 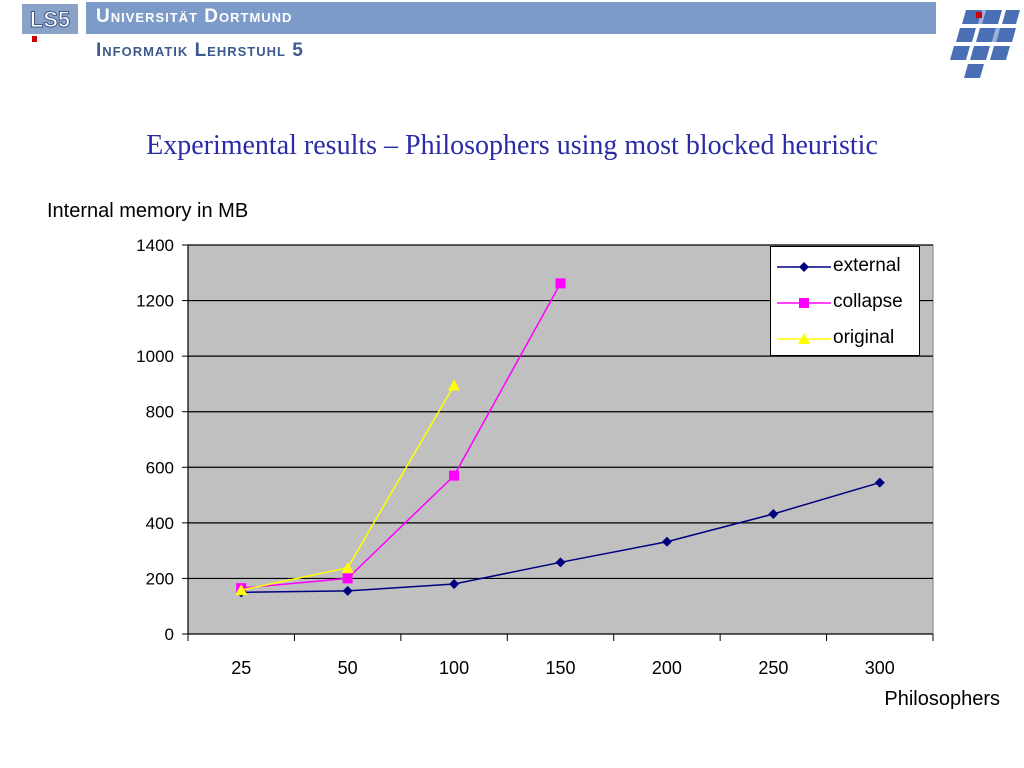 What do you see at coordinates (160, 412) in the screenshot?
I see `y-tick-label: 800` at bounding box center [160, 412].